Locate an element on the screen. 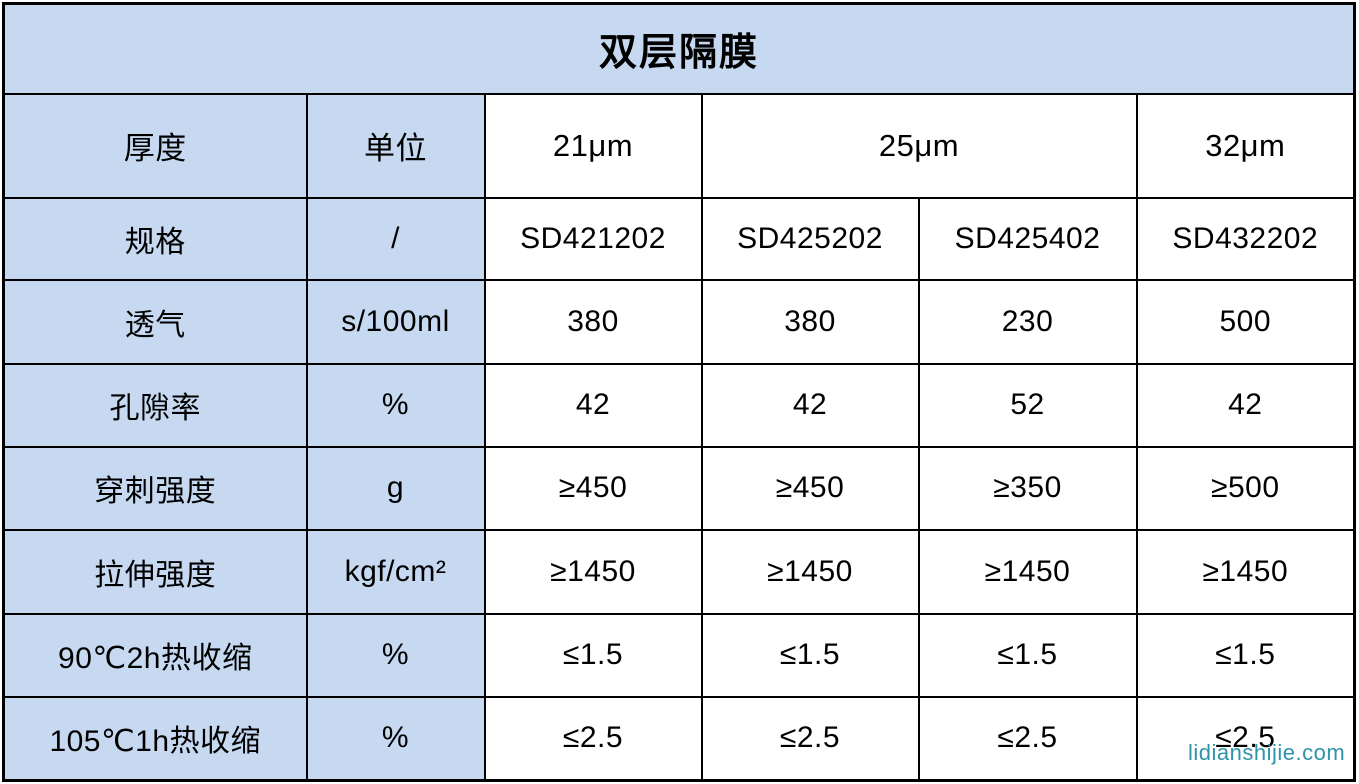  row-label: 规格 is located at coordinates (155, 238).